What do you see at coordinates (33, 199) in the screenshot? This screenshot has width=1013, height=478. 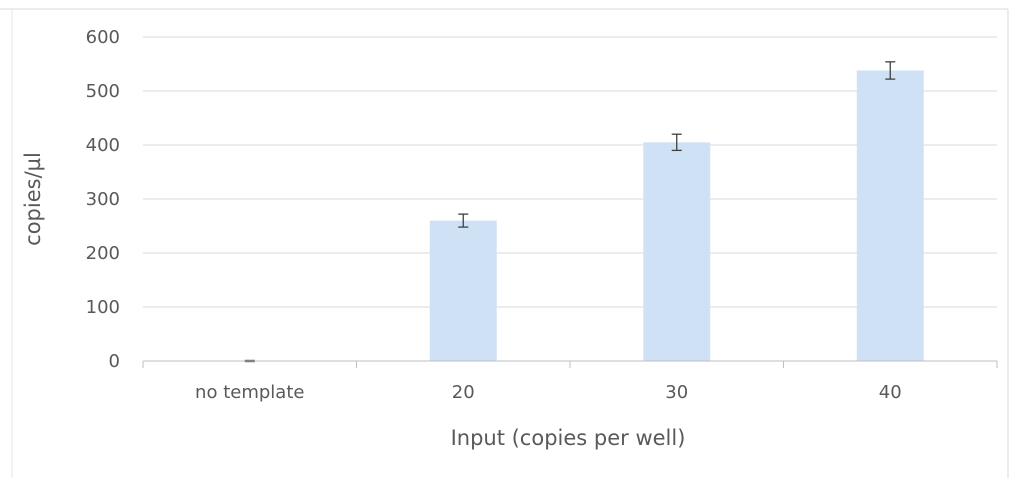 I see `y-axis-title: copies/µl` at bounding box center [33, 199].